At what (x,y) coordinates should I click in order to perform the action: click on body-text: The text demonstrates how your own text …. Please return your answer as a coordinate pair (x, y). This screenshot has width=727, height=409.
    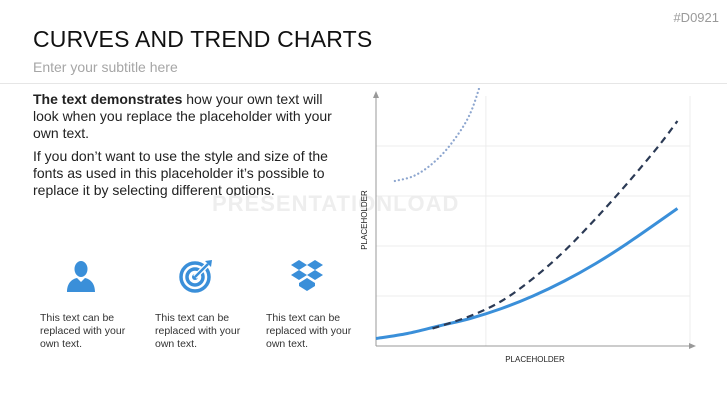
    Looking at the image, I should click on (183, 148).